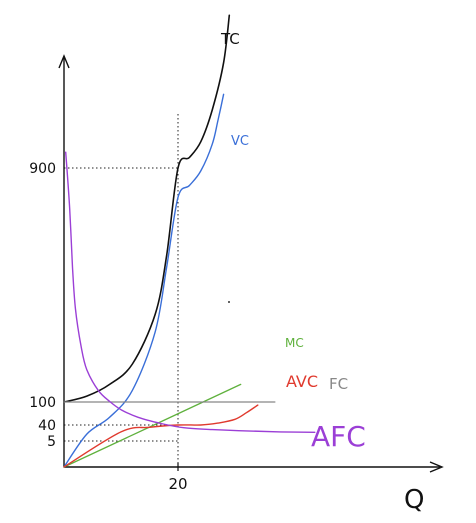 The width and height of the screenshot is (476, 523). I want to click on series-label-fc: FC, so click(338, 384).